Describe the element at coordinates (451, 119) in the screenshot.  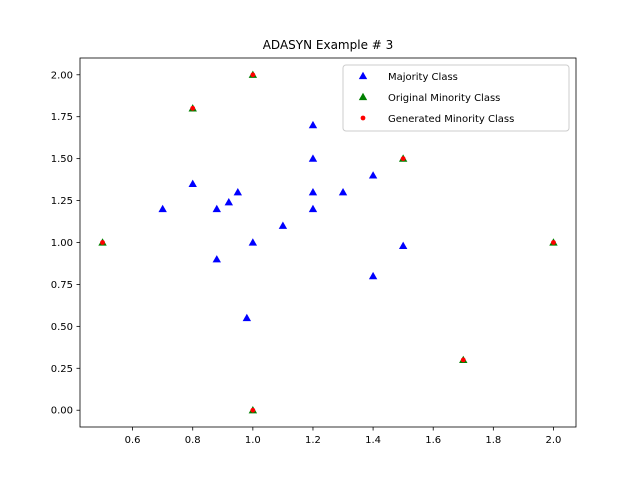
I see `legend-label: Generated Minority Class` at that location.